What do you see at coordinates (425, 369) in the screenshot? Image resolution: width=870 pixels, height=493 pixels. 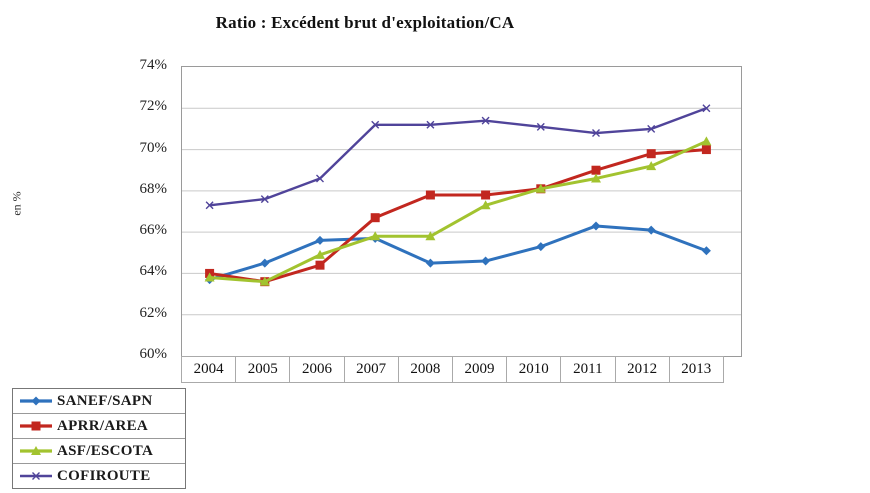 I see `x-axis-cell-2008: 2008` at bounding box center [425, 369].